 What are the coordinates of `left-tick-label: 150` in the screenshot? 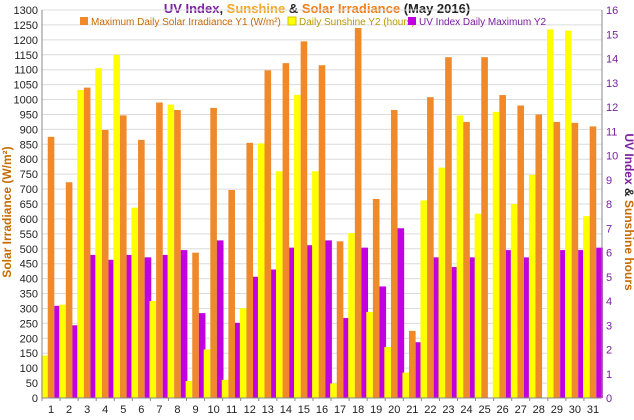 It's located at (29, 354).